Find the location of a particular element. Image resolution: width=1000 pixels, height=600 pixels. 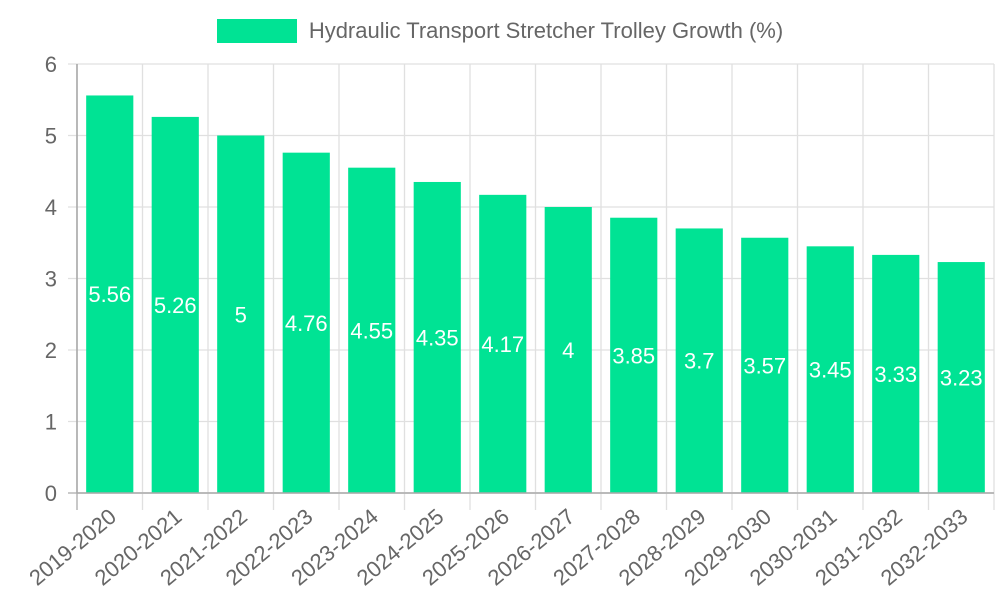

data-label: 3.7 is located at coordinates (699, 361).